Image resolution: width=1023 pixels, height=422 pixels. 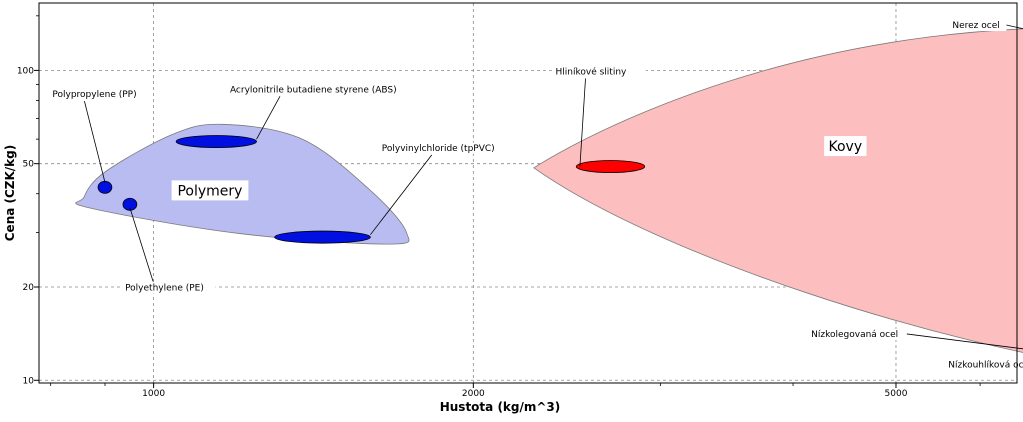 What do you see at coordinates (500, 407) in the screenshot?
I see `x-axis-title: Hustota (kg/m^3)` at bounding box center [500, 407].